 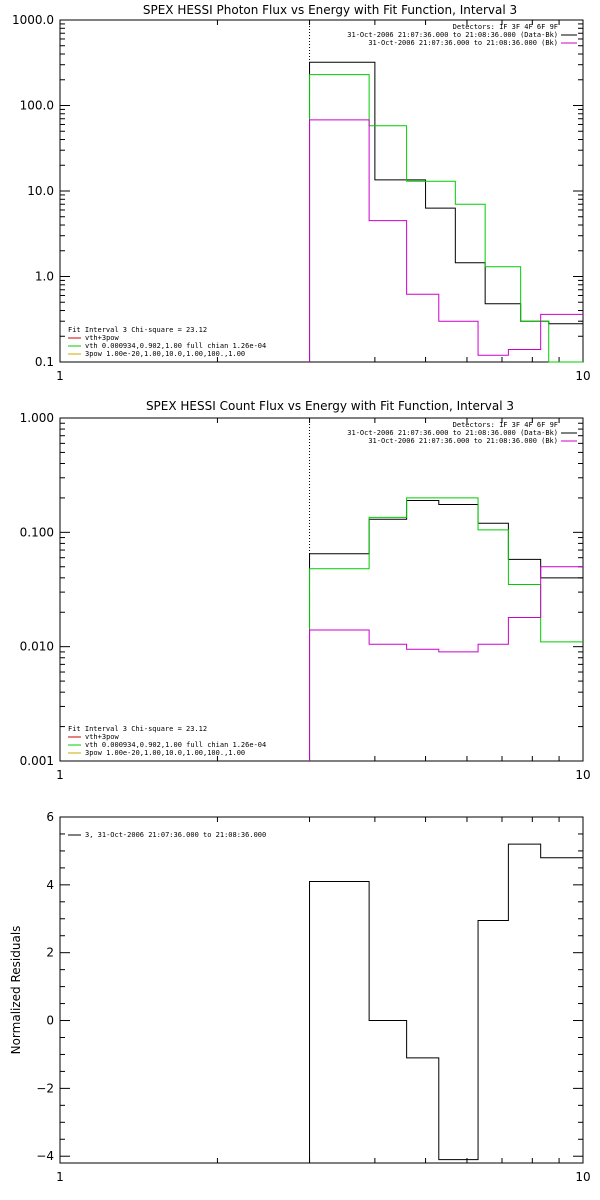 What do you see at coordinates (40, 191) in the screenshot?
I see `y-tick-label: 10.0` at bounding box center [40, 191].